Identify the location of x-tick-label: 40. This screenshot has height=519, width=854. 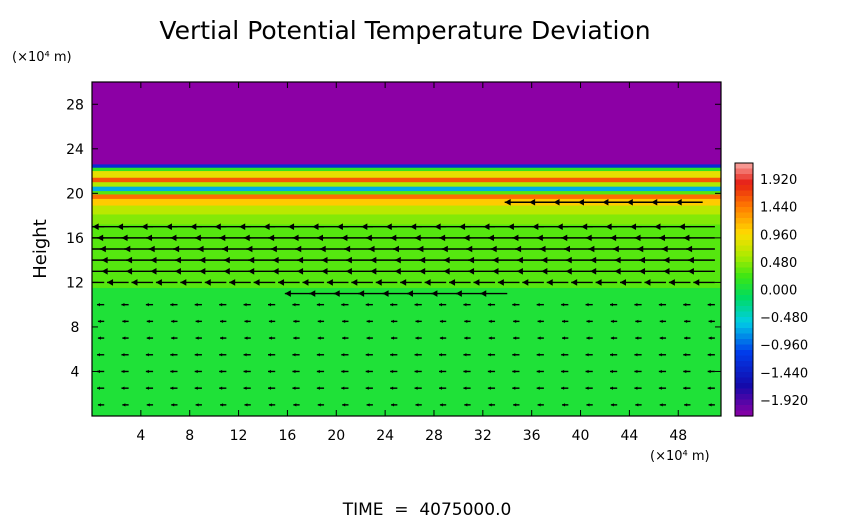
(581, 436).